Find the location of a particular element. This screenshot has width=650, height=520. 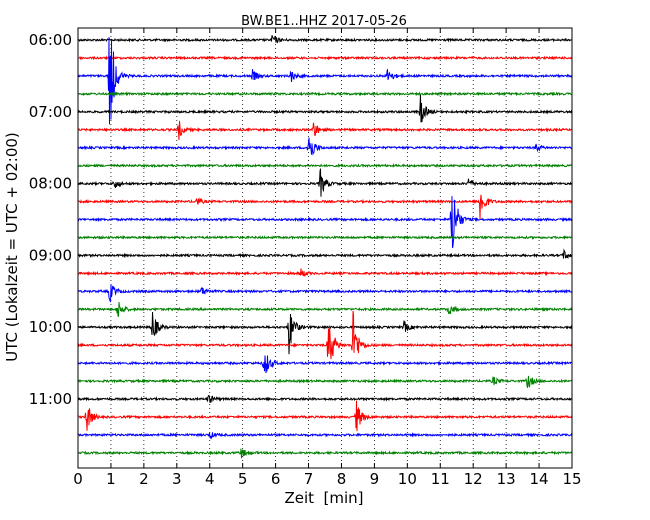

y-tick-label-06:00: 06:00 is located at coordinates (50, 40).